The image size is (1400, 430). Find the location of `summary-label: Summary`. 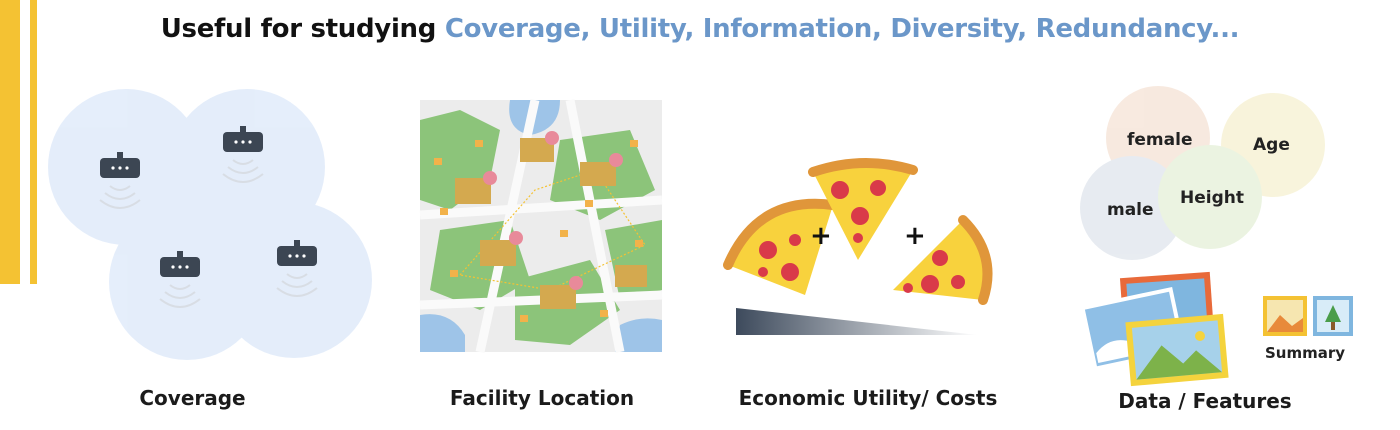

summary-label: Summary is located at coordinates (1305, 353).